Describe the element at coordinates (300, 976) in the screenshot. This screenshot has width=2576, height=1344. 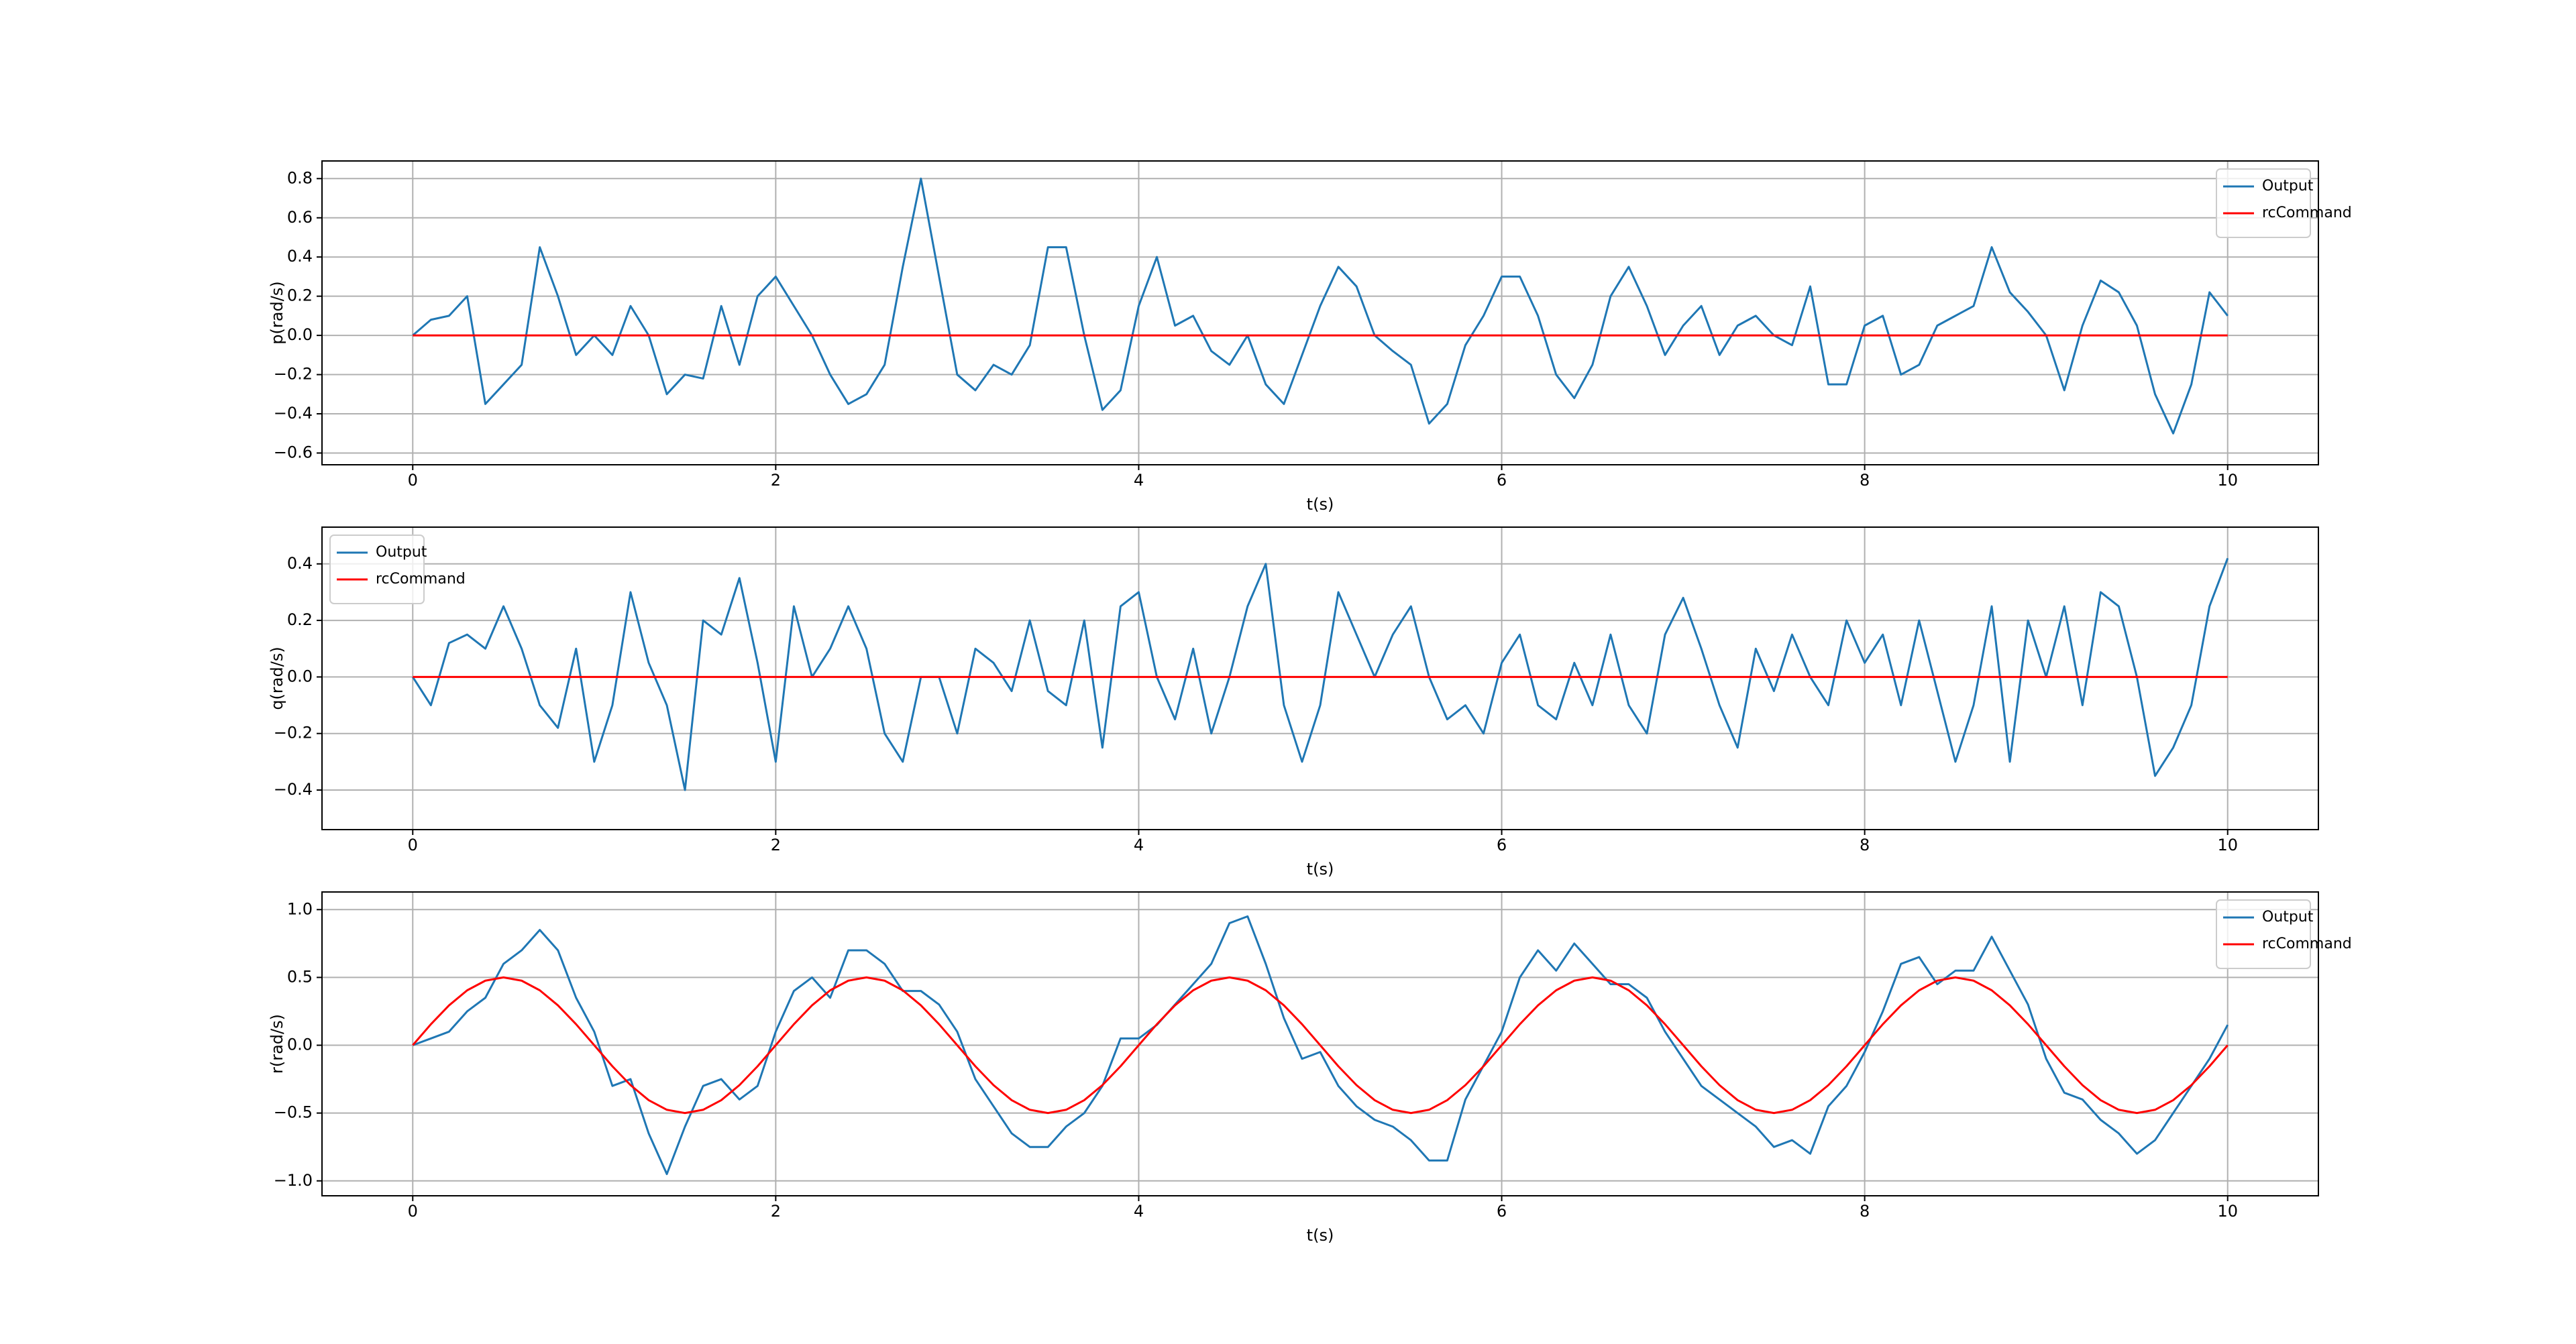
I see `y-tick-label: 0.5` at that location.